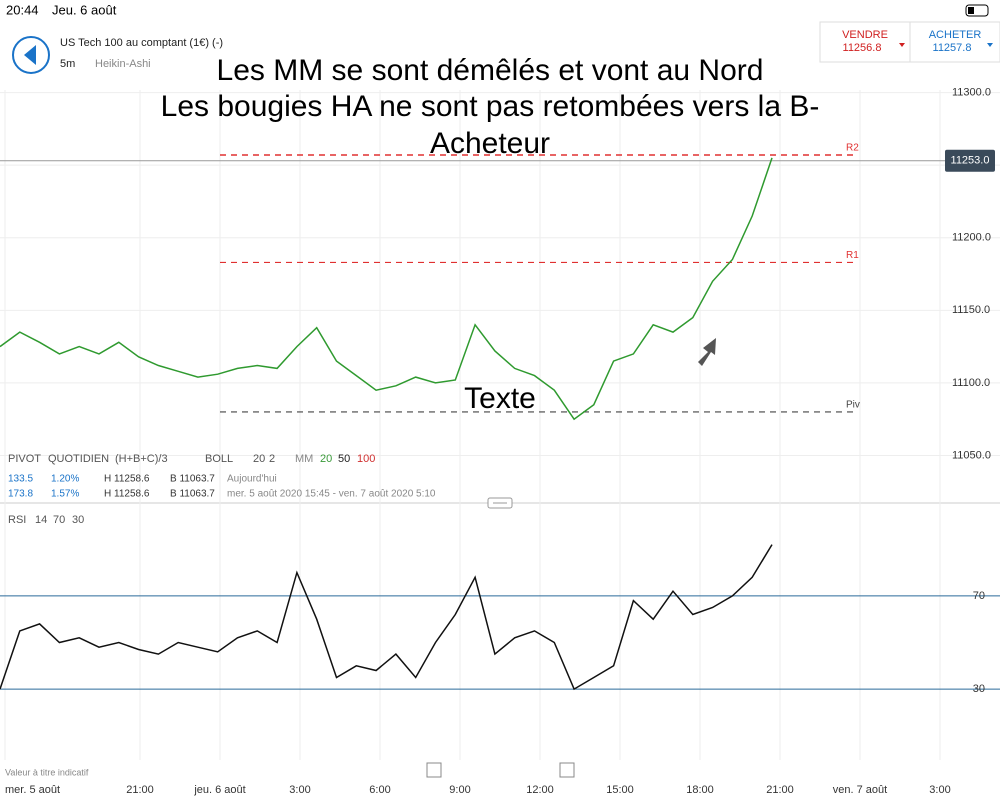 The image size is (1000, 800). Describe the element at coordinates (141, 43) in the screenshot. I see `instrument-name: US Tech 100 au comptant (1€) (-)` at that location.